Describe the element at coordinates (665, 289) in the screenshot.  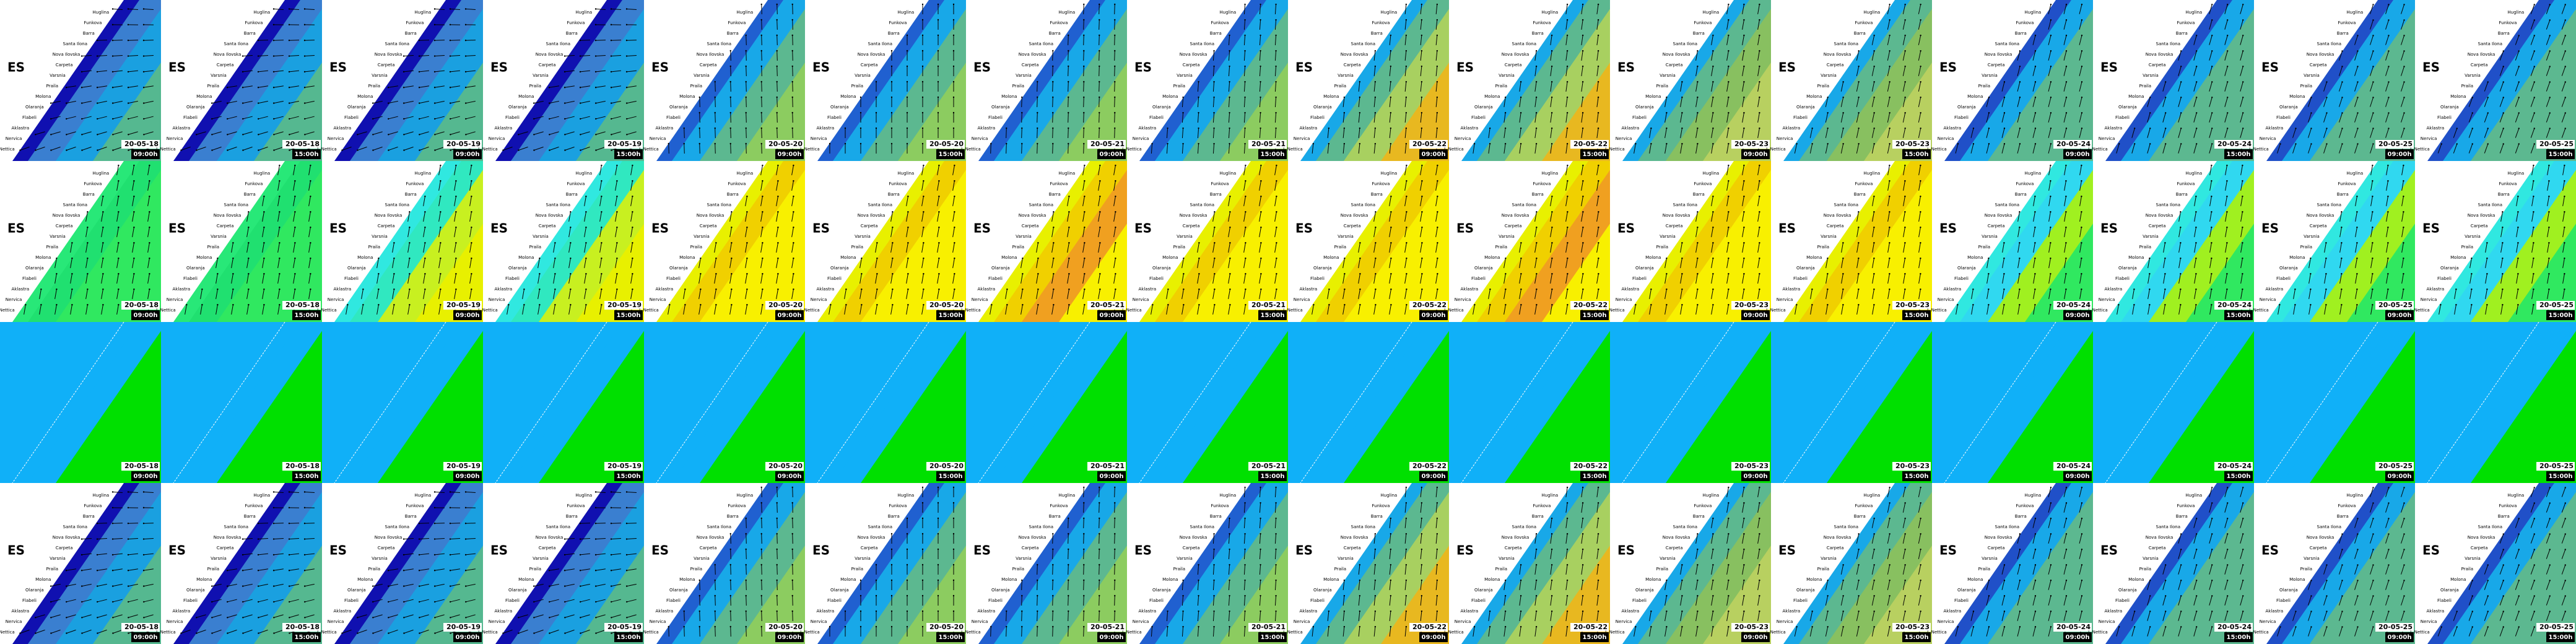
I see `place-name: Aklastra` at that location.